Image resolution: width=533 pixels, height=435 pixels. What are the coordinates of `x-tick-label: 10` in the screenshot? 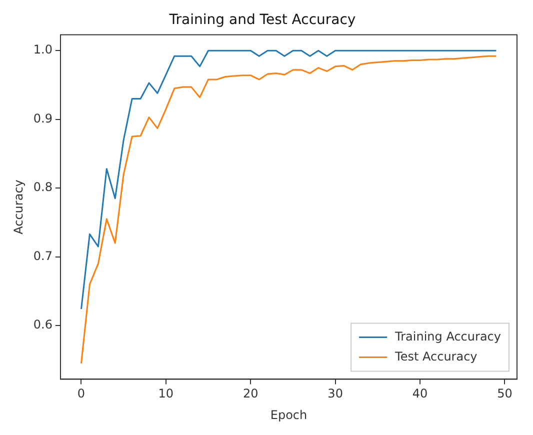 It's located at (166, 393).